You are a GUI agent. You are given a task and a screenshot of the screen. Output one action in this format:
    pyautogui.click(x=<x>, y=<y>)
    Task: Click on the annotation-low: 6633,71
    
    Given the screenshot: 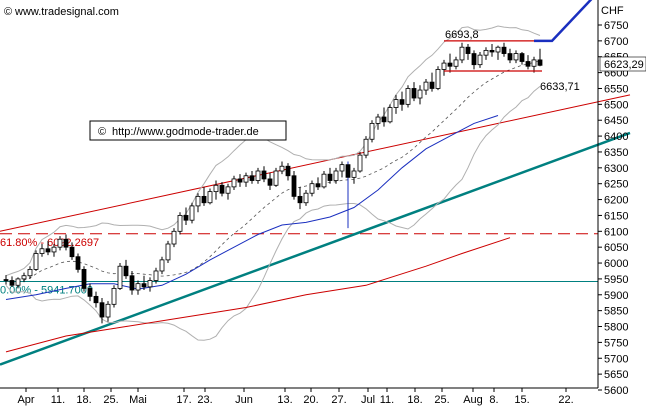 What is the action you would take?
    pyautogui.click(x=560, y=87)
    